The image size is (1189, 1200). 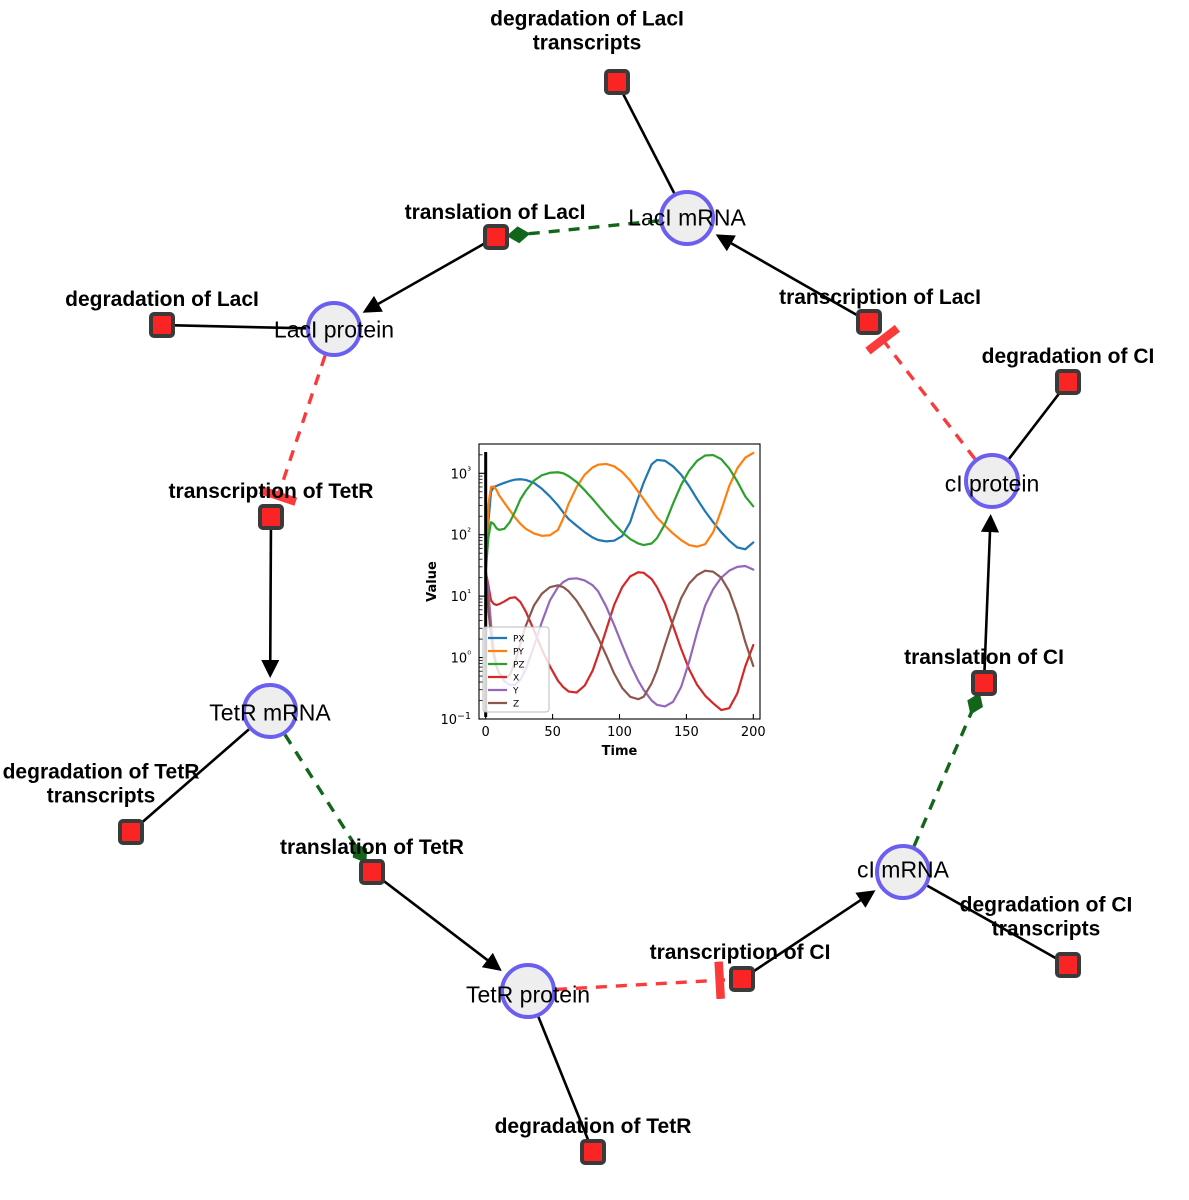 What do you see at coordinates (617, 82) in the screenshot?
I see `reaction-node-deg_laci_tx` at bounding box center [617, 82].